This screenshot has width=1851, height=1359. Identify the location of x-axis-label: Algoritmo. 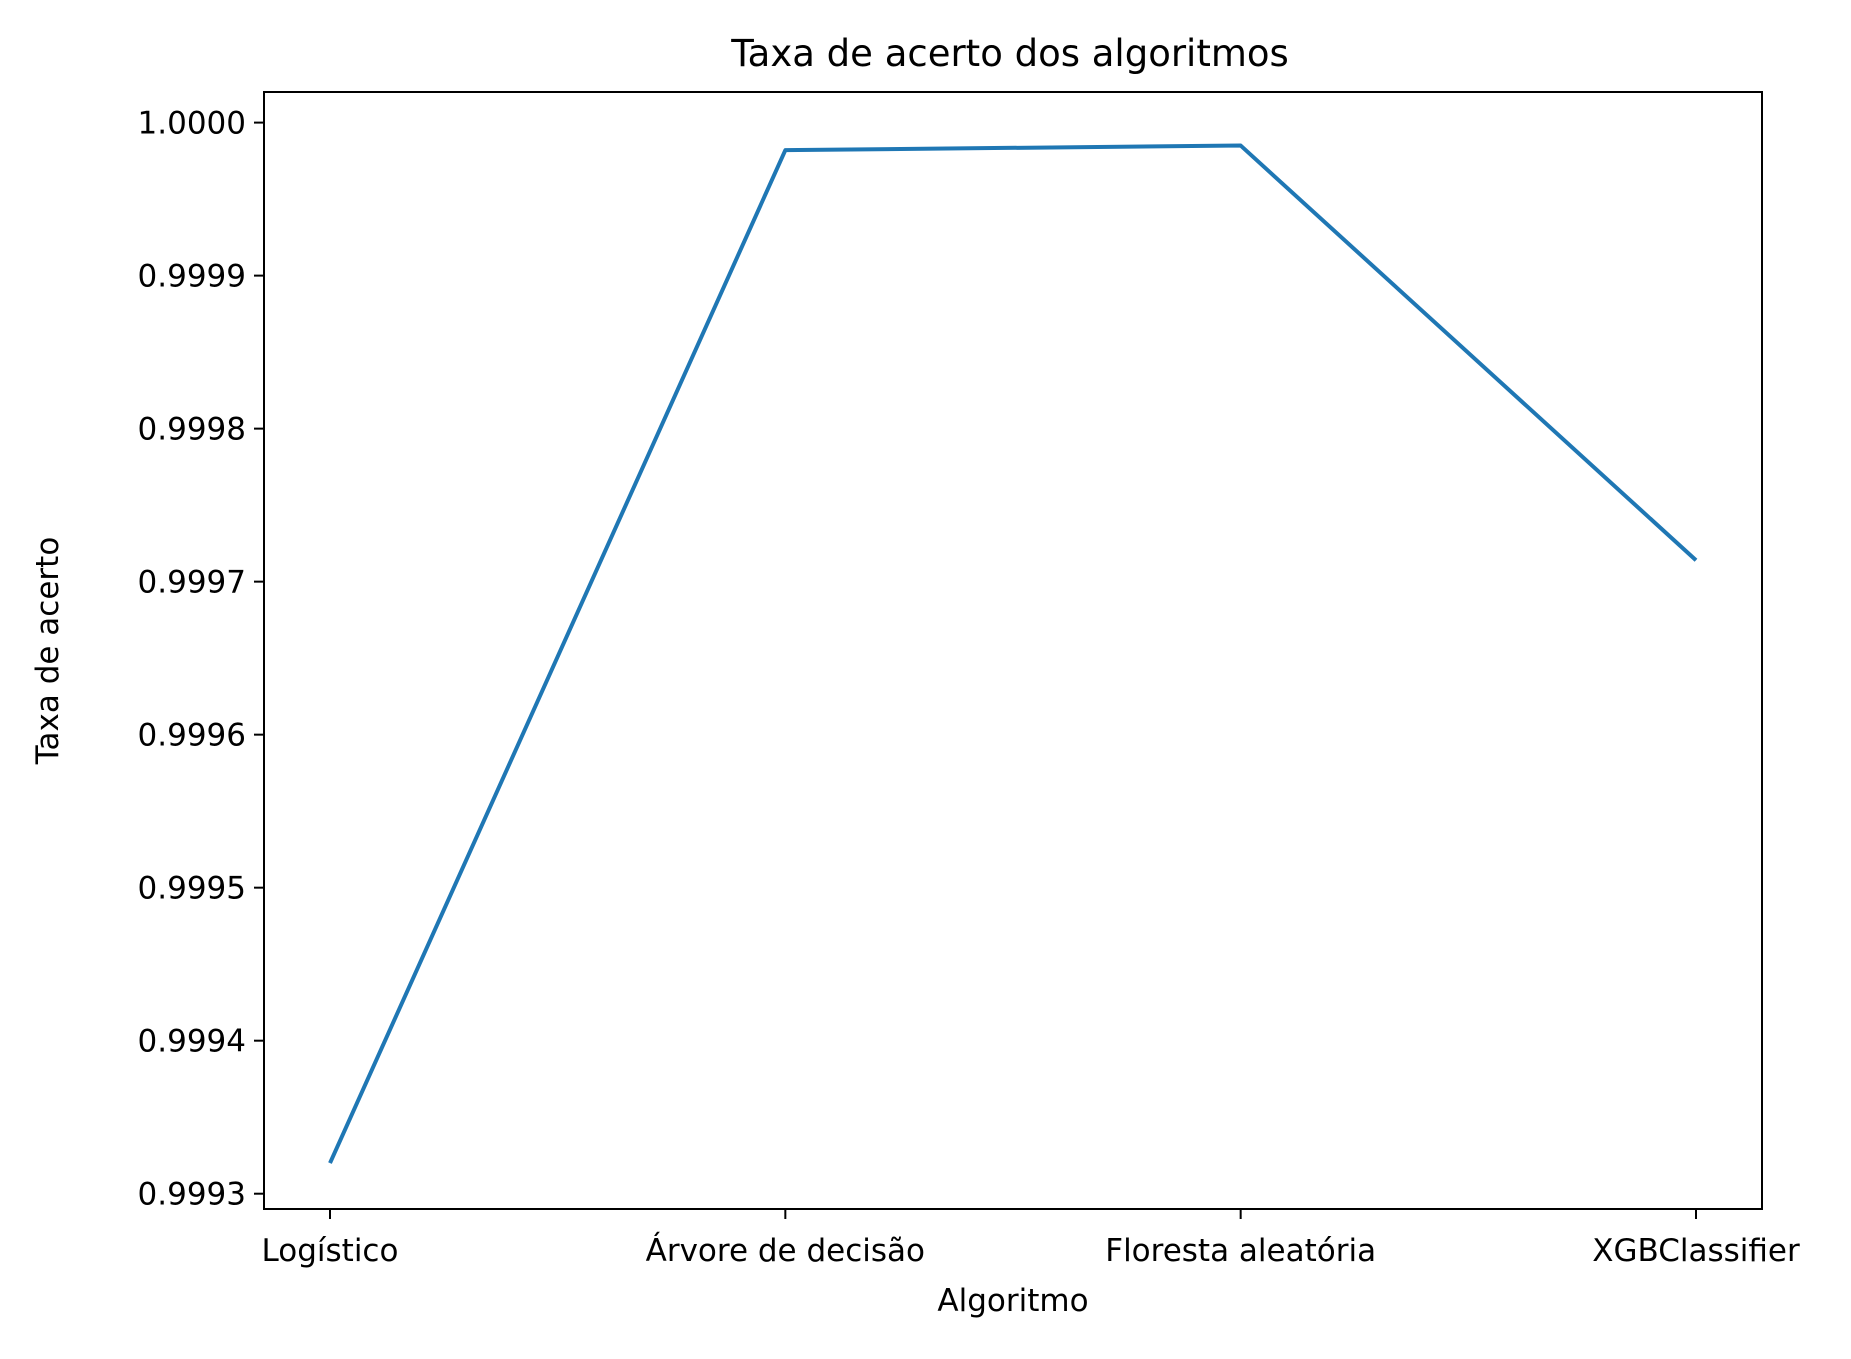
(1012, 1301).